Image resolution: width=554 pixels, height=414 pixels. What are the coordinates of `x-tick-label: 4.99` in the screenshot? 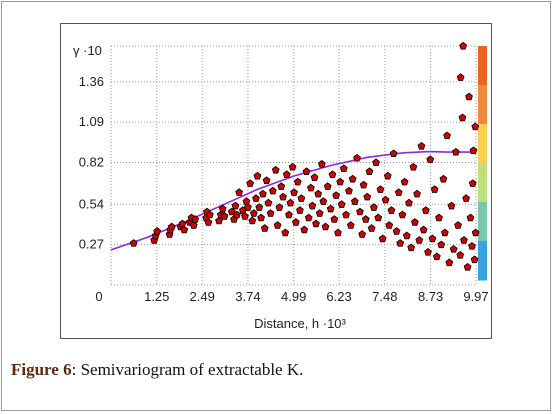 It's located at (293, 296).